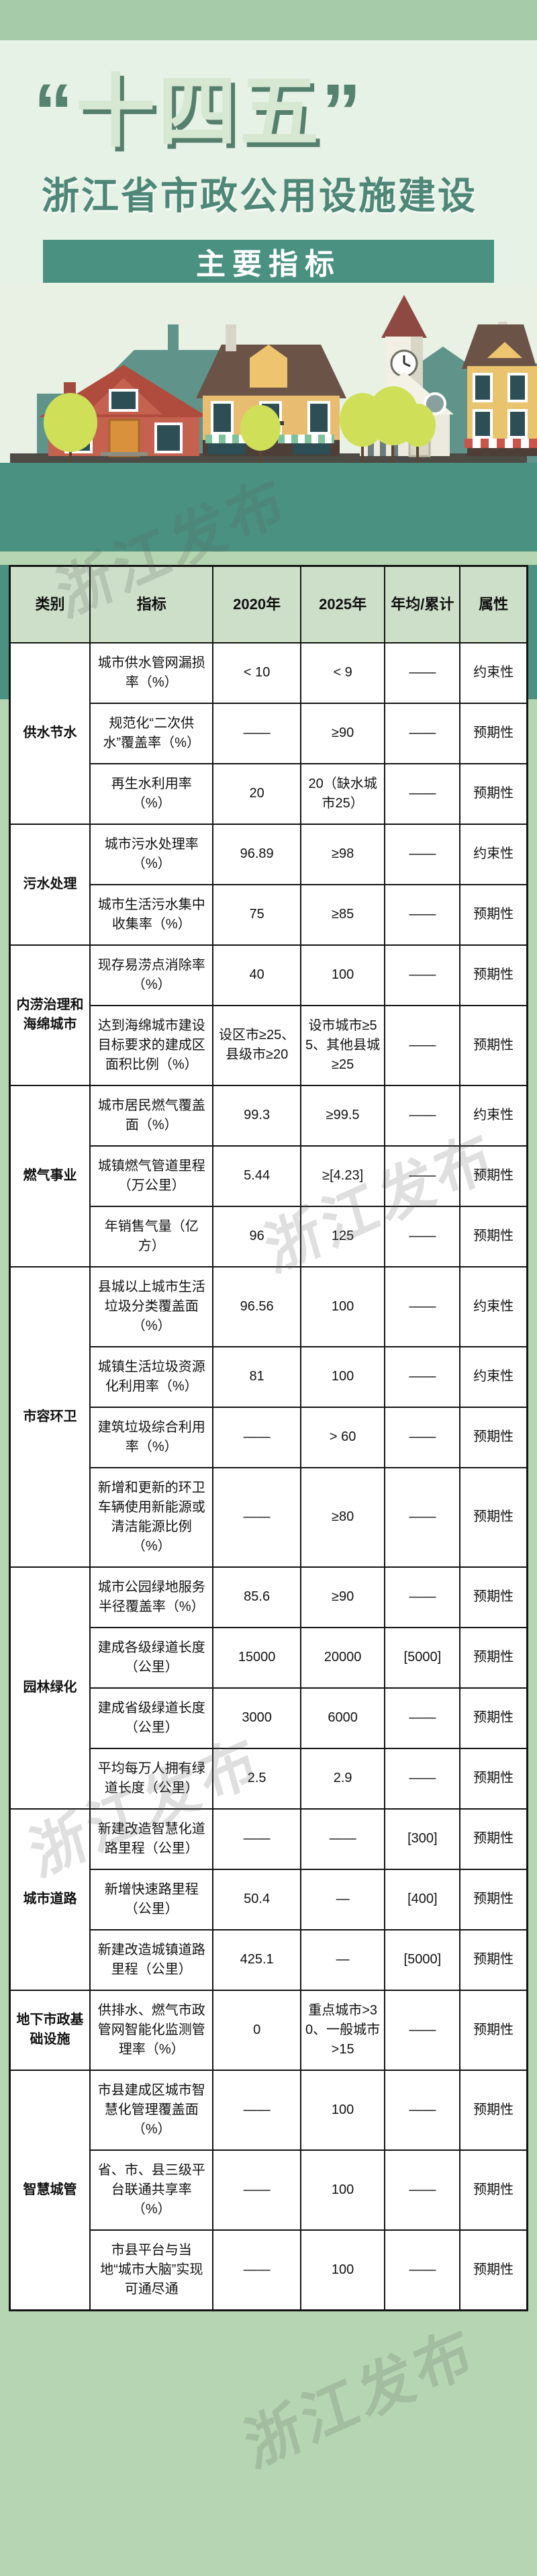  I want to click on table-row: 燃气事业 城市居民燃气覆盖面（%） 99.3 ≥99.5 —— 约束性, so click(268, 1176).